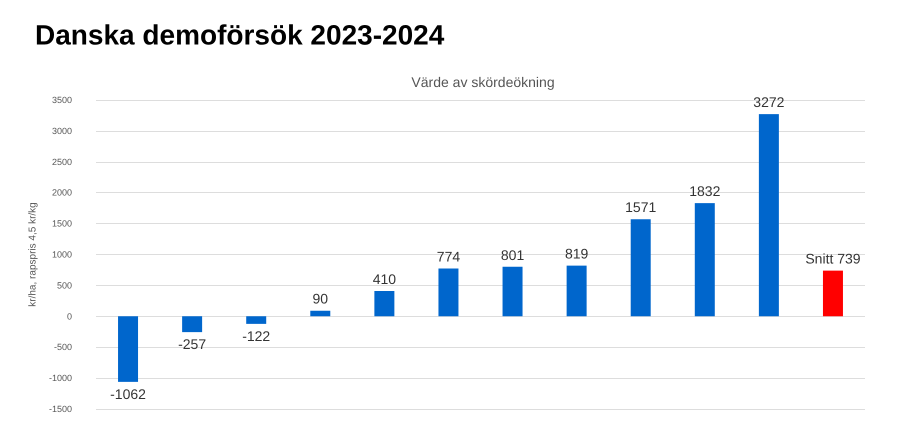  I want to click on data-label: -1062, so click(128, 394).